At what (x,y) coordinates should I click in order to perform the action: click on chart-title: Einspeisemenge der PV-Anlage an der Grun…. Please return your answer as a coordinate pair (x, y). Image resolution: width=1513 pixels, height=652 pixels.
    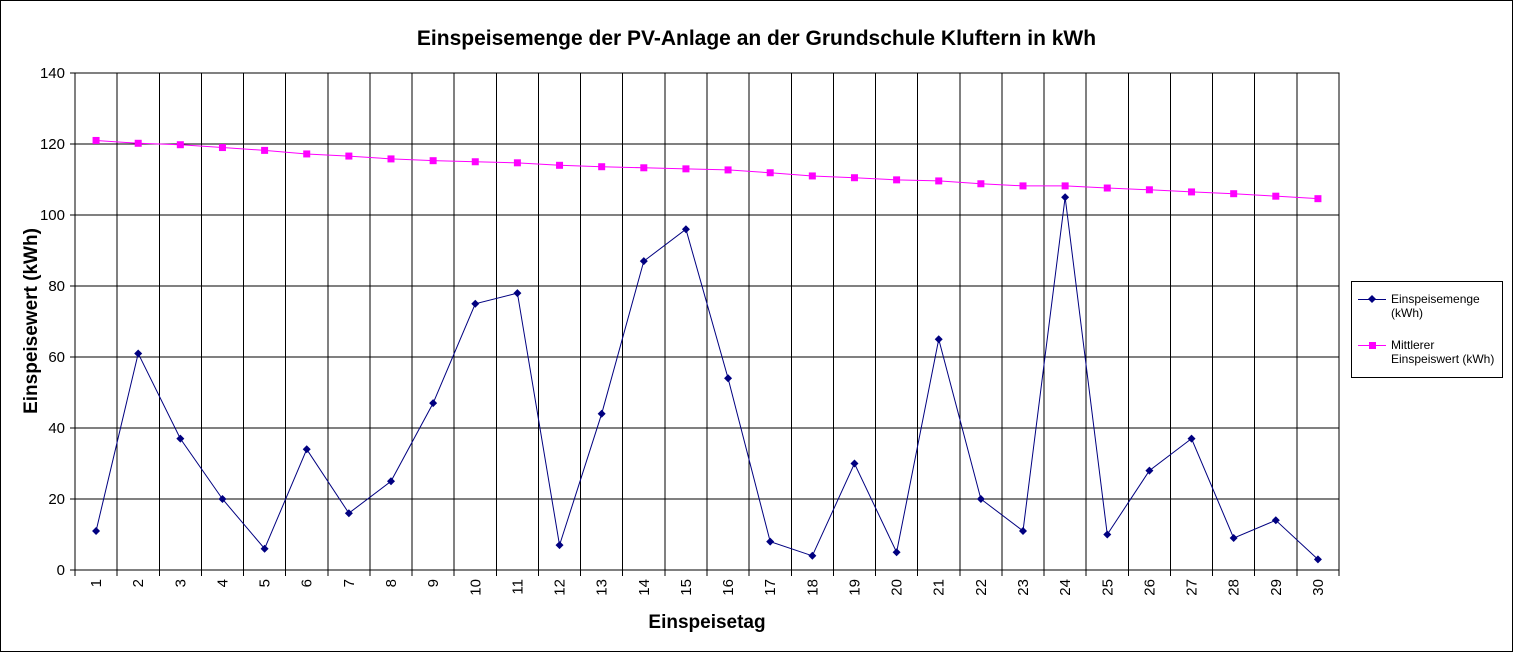
    Looking at the image, I should click on (756, 38).